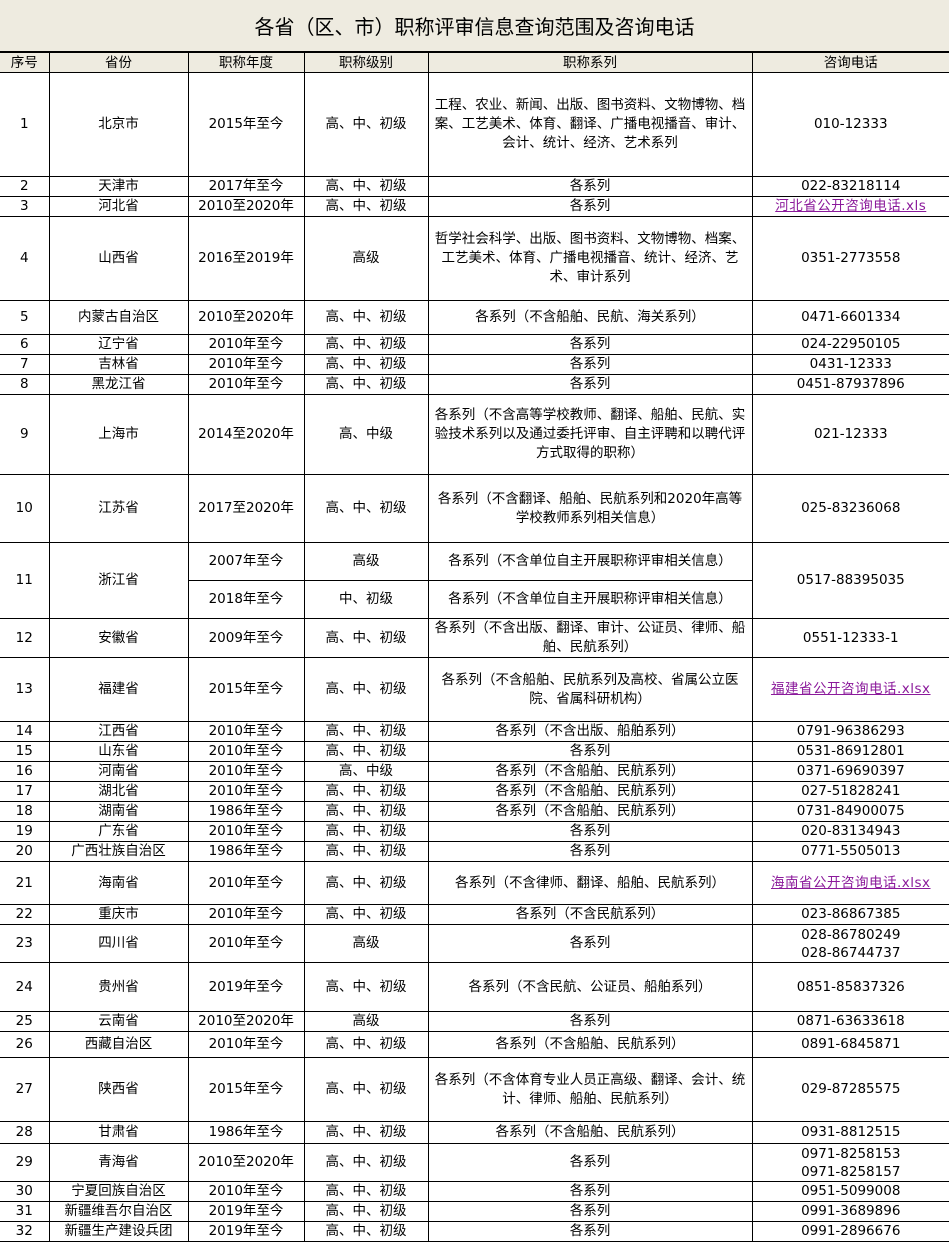 The height and width of the screenshot is (1242, 949). Describe the element at coordinates (474, 62) in the screenshot. I see `header-row: 序号 省份 职称年度 职称级别 职称系列 咨询电话` at that location.